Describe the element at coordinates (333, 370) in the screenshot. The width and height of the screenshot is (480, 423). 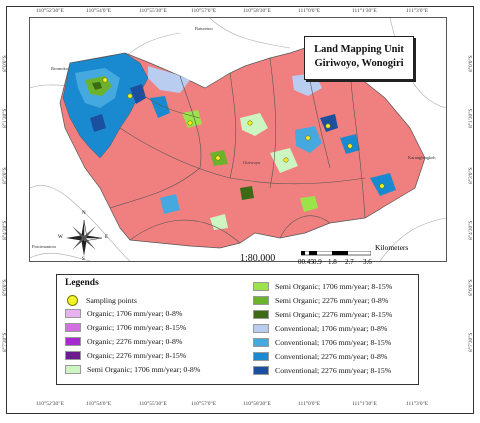
I see `legend-label: Conventional; 2276 mm/year; 8-15%` at that location.